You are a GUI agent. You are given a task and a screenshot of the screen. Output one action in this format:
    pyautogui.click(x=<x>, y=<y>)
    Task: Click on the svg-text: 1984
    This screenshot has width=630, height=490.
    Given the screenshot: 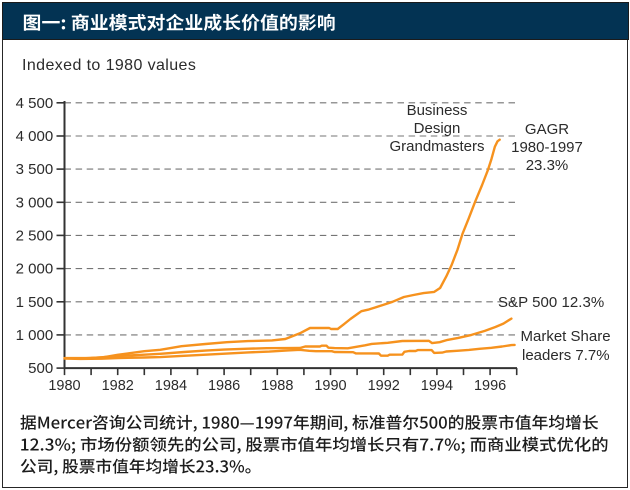 What is the action you would take?
    pyautogui.click(x=171, y=386)
    